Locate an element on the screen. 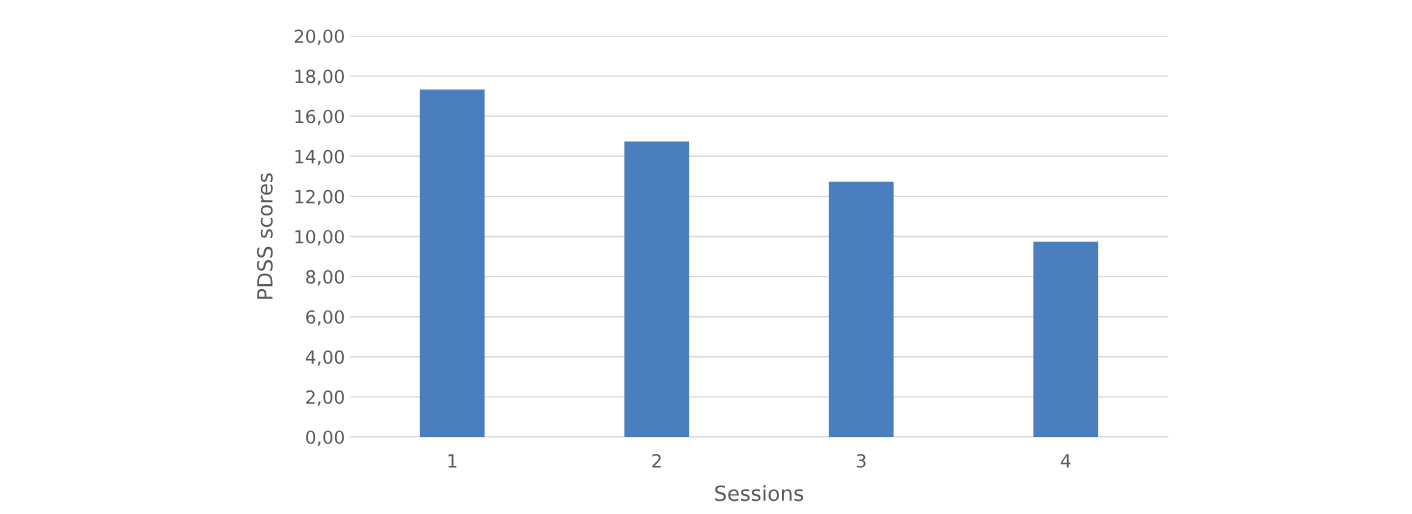  y-tick-label: 8,00 is located at coordinates (325, 278).